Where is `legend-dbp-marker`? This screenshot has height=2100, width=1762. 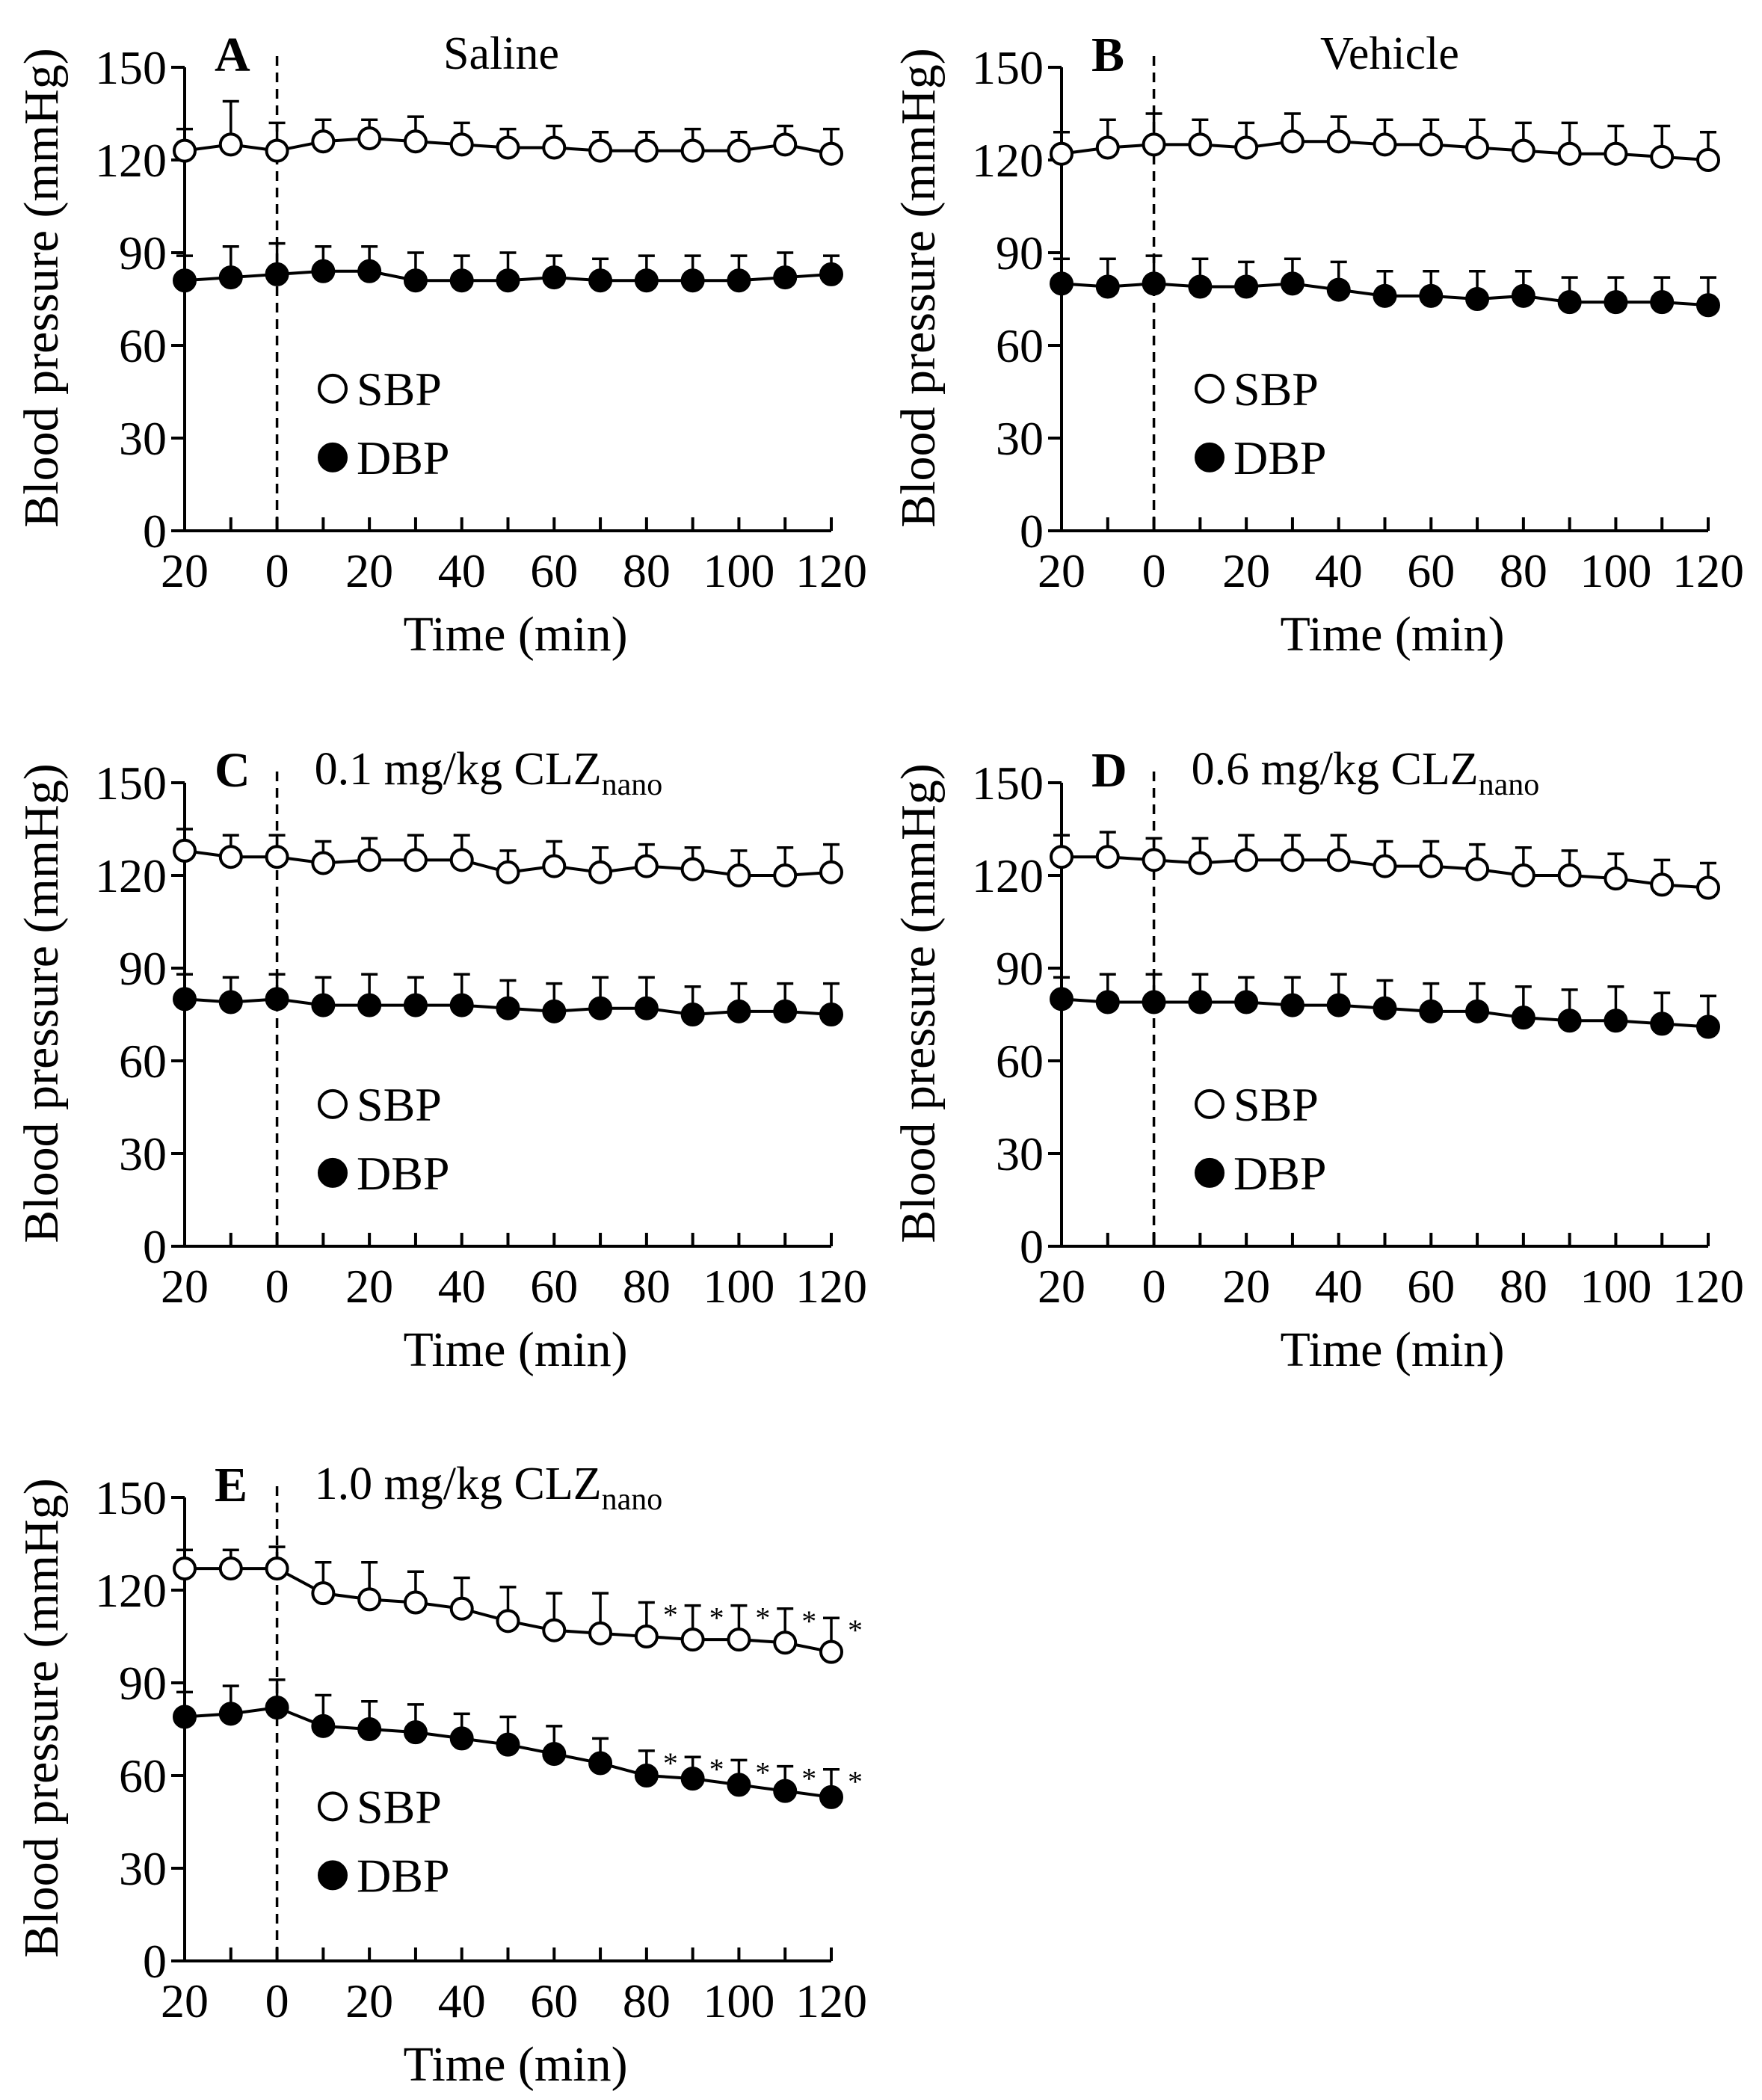
legend-dbp-marker is located at coordinates (333, 457).